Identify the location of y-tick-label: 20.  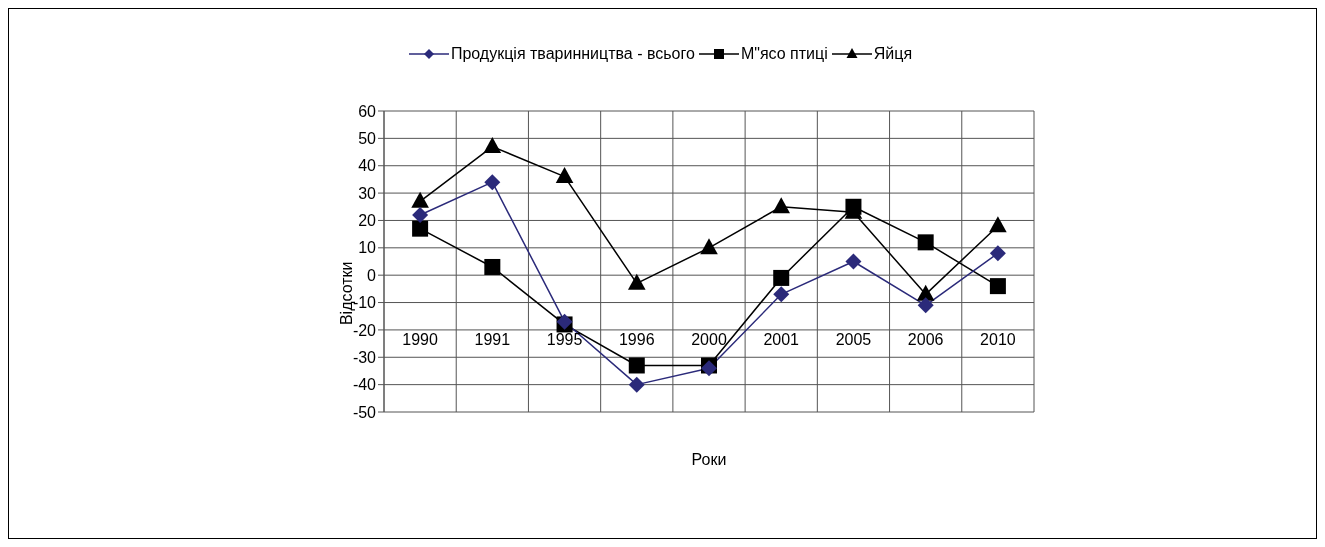
(367, 221).